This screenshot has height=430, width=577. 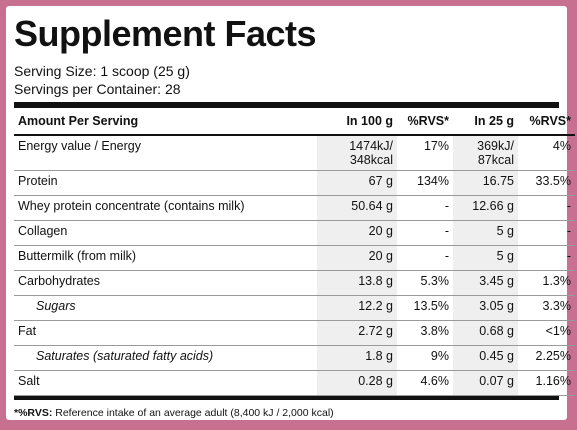 I want to click on rvs-in-100g: 3.8%, so click(x=425, y=333).